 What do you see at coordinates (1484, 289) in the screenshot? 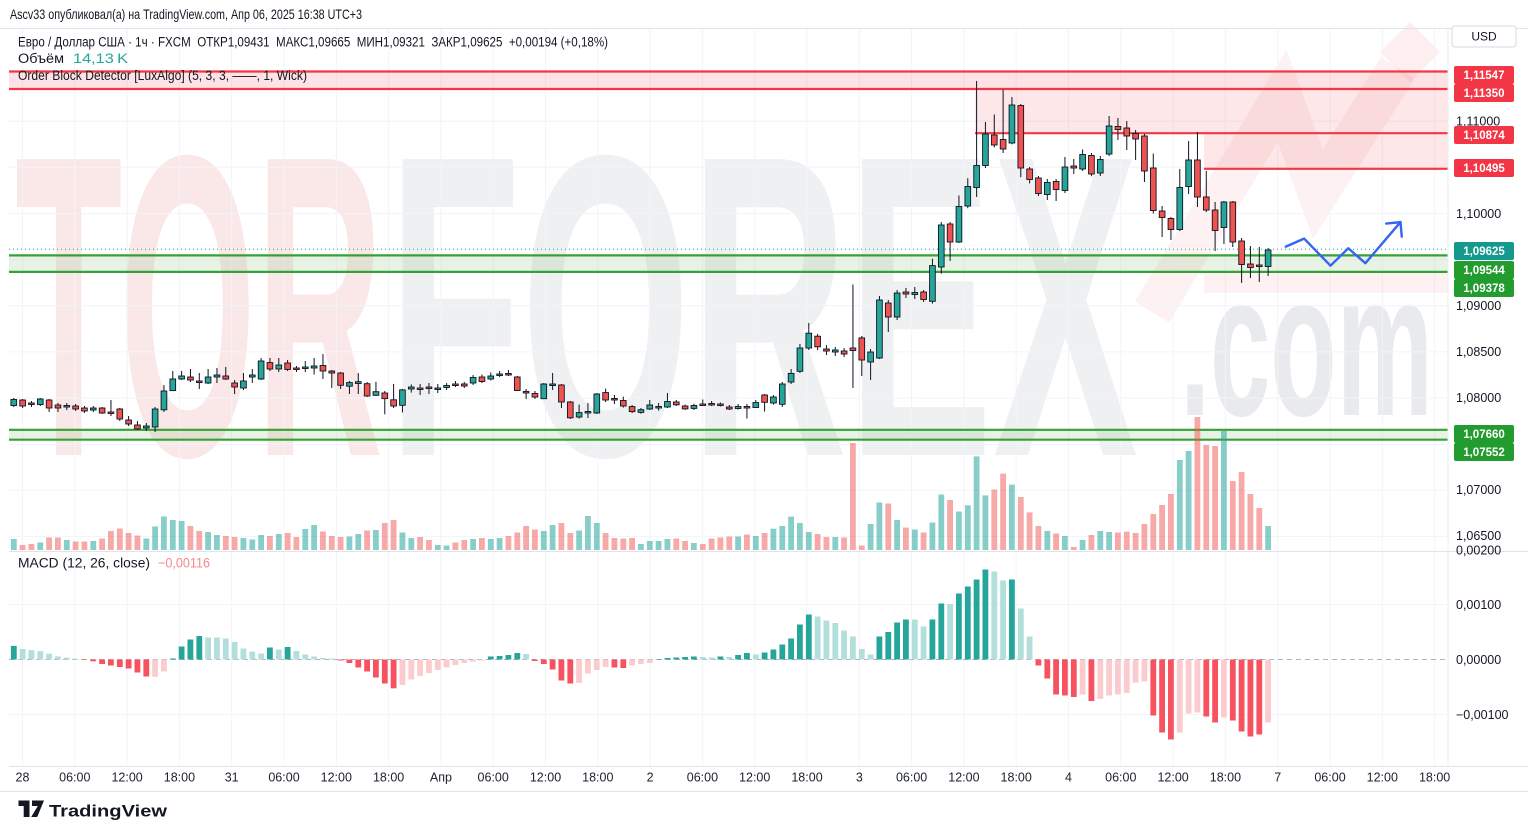
I see `svg-text: 1,09378` at bounding box center [1484, 289].